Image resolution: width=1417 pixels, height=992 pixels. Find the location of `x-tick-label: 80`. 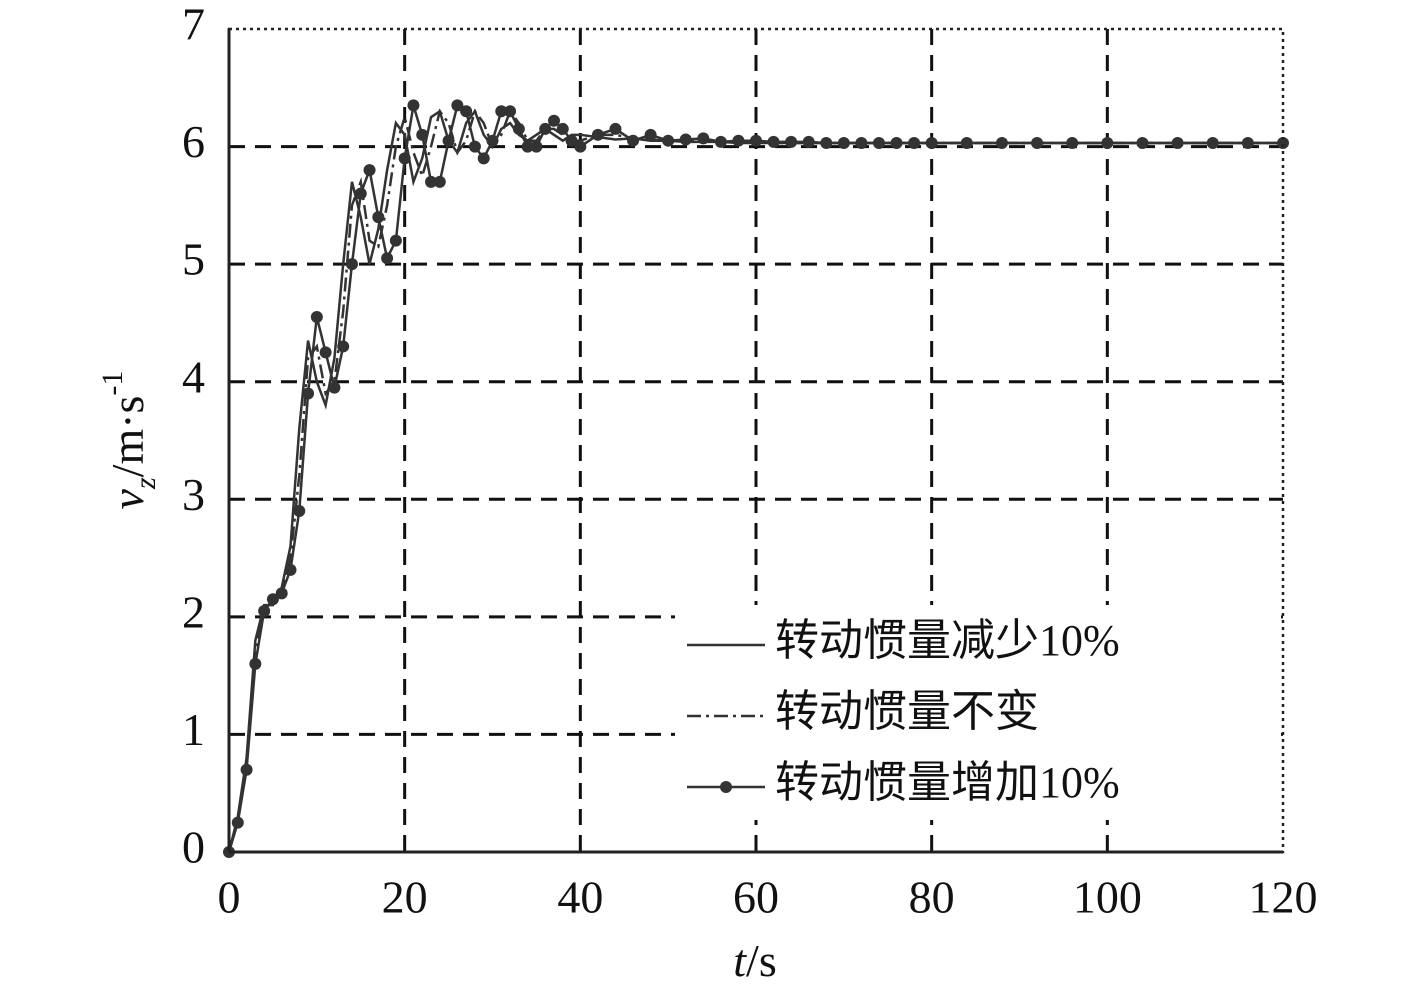

x-tick-label: 80 is located at coordinates (932, 897).